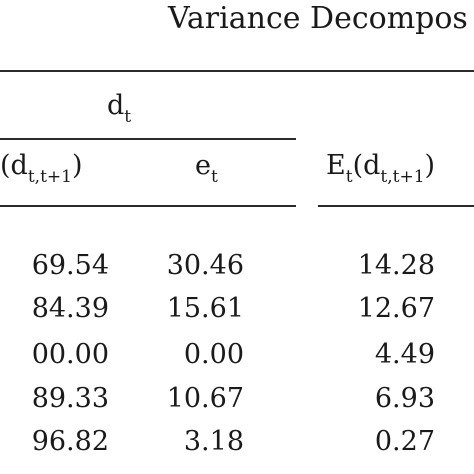  Describe the element at coordinates (213, 441) in the screenshot. I see `cell: 3.18` at that location.